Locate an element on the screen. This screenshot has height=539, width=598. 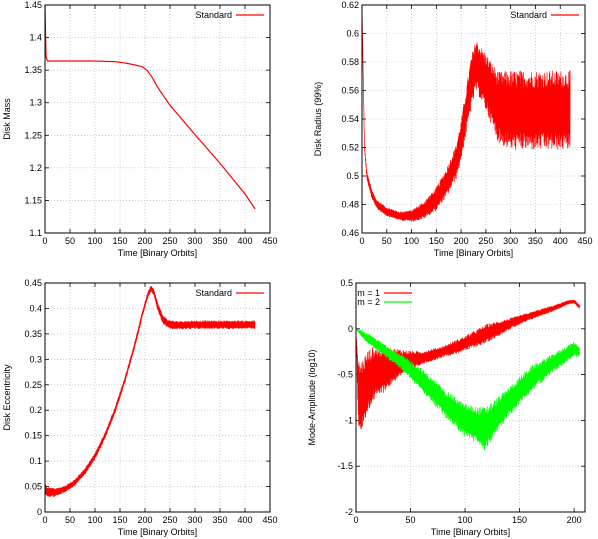
y-tick-label: 0.4 is located at coordinates (35, 308).